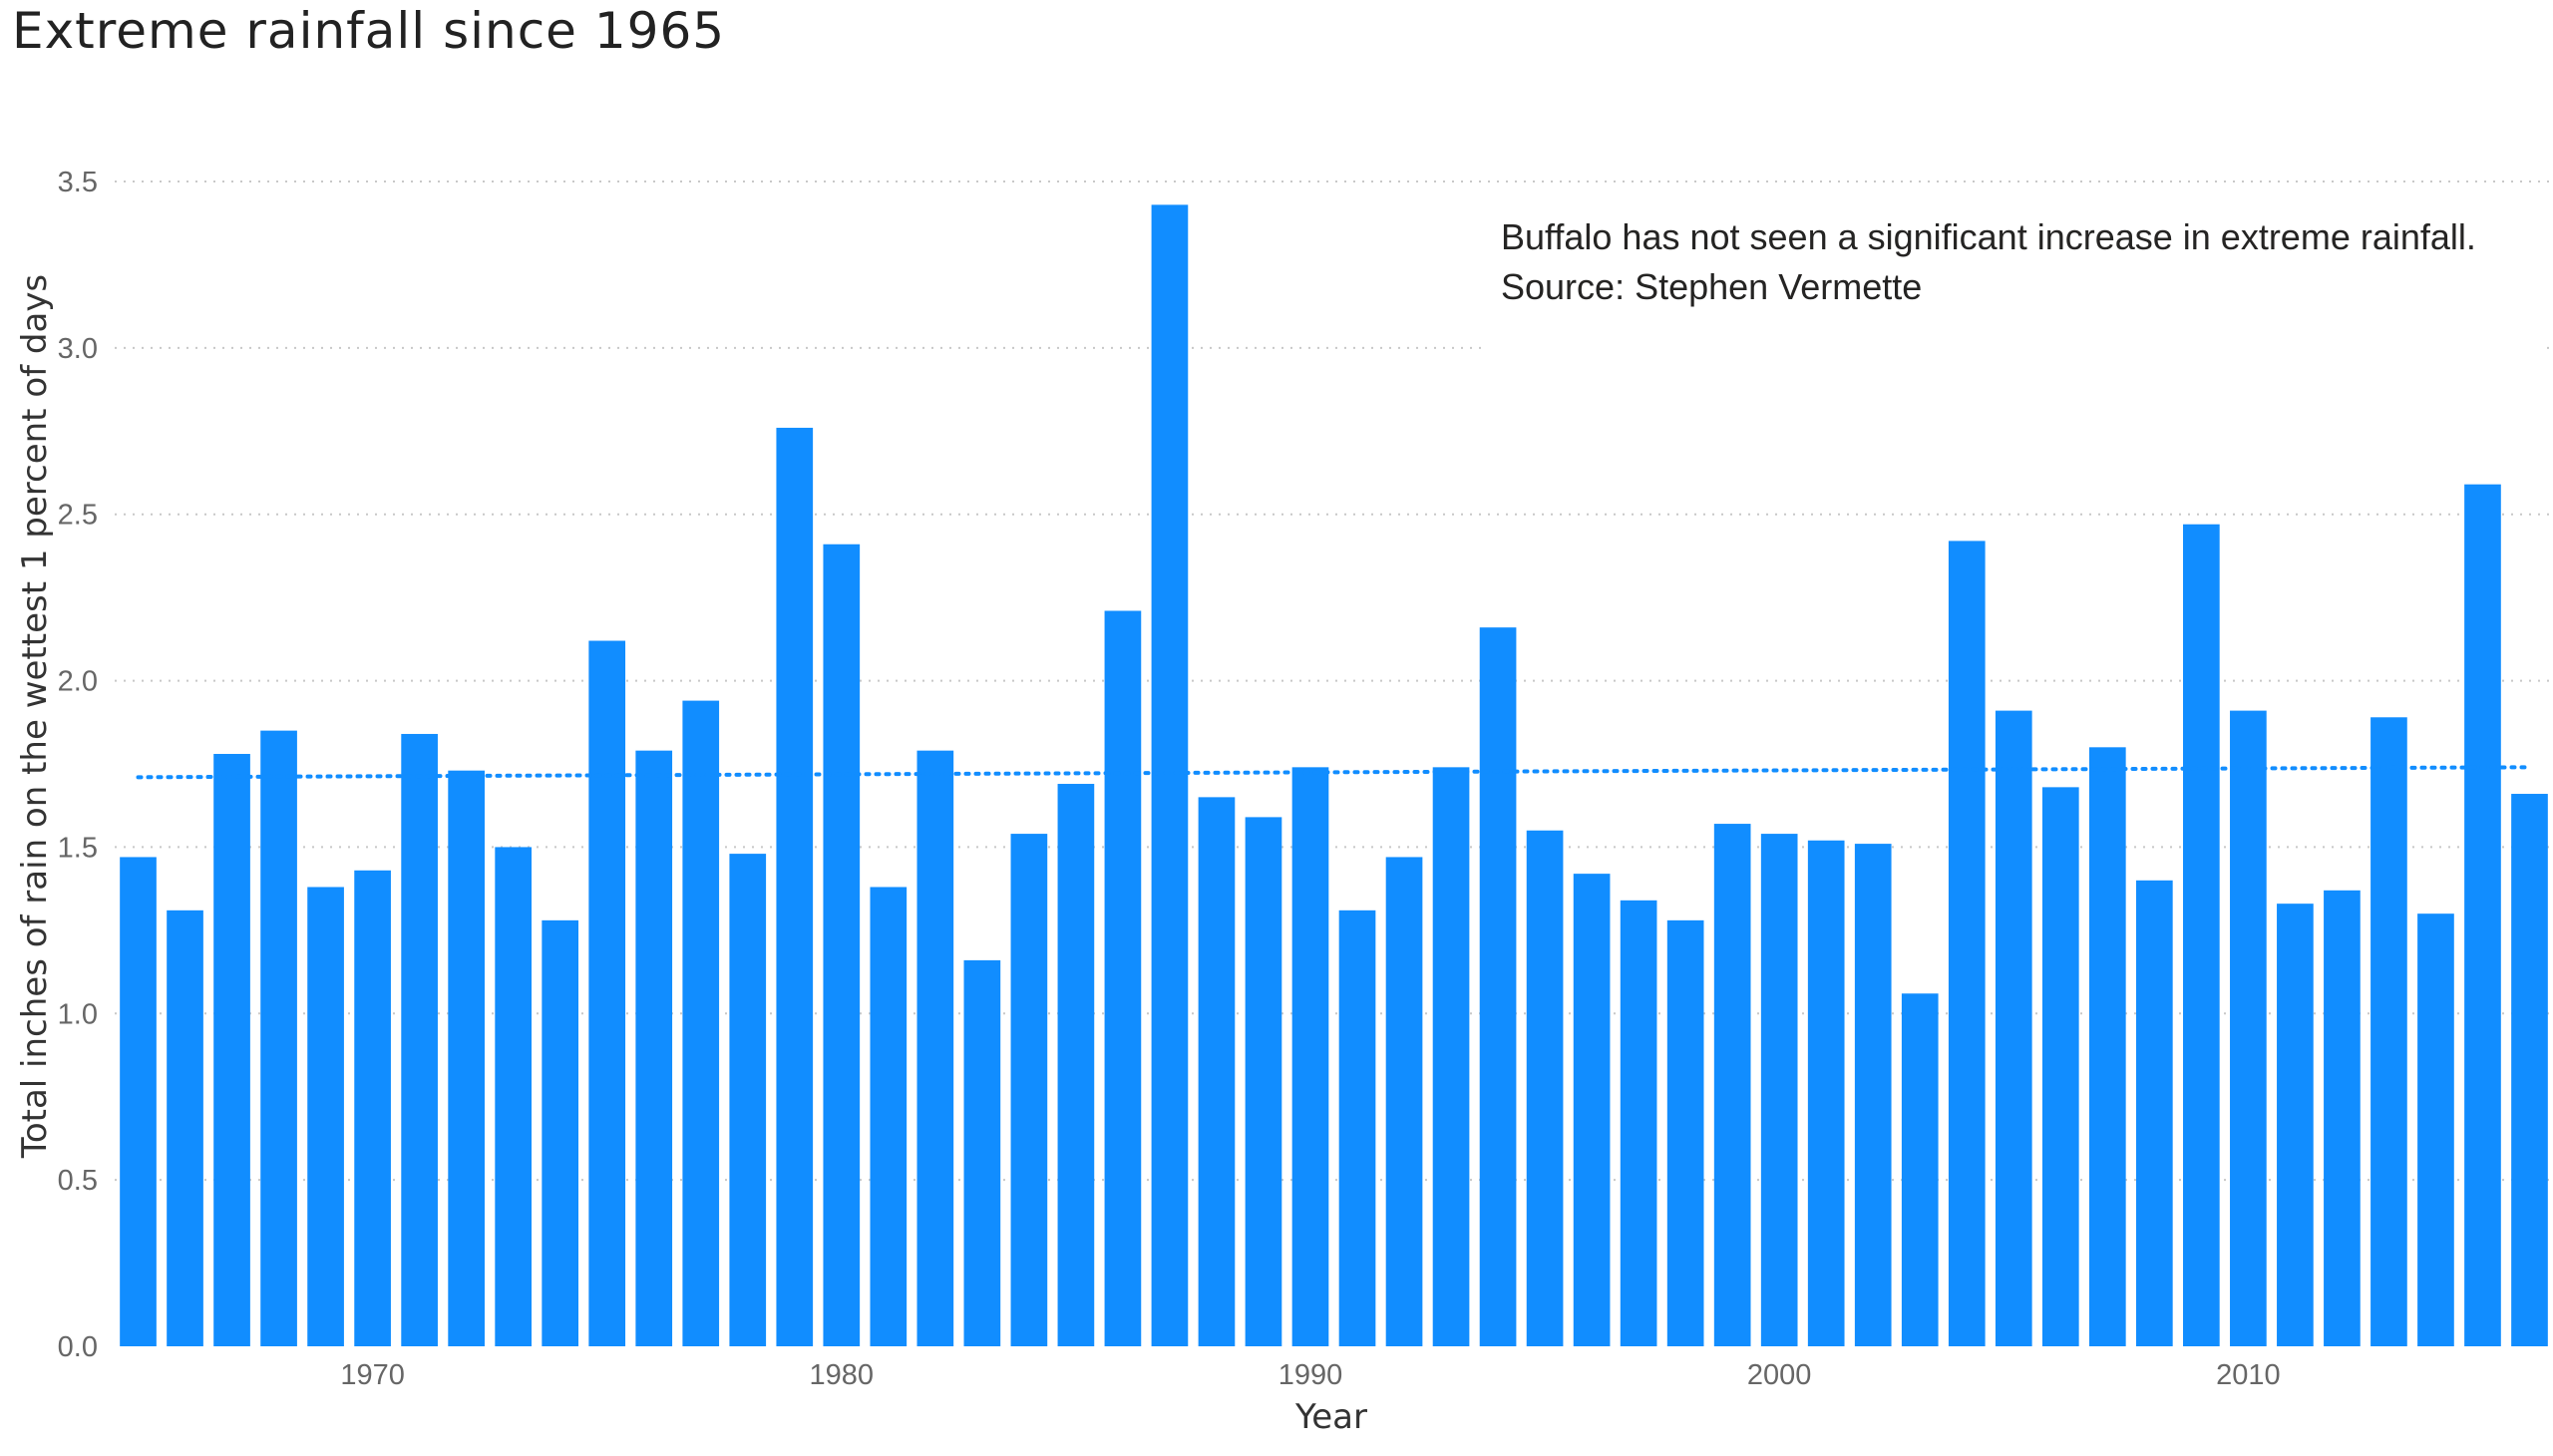 The height and width of the screenshot is (1456, 2553). What do you see at coordinates (369, 31) in the screenshot?
I see `chart-title: Extreme rainfall since 1965` at bounding box center [369, 31].